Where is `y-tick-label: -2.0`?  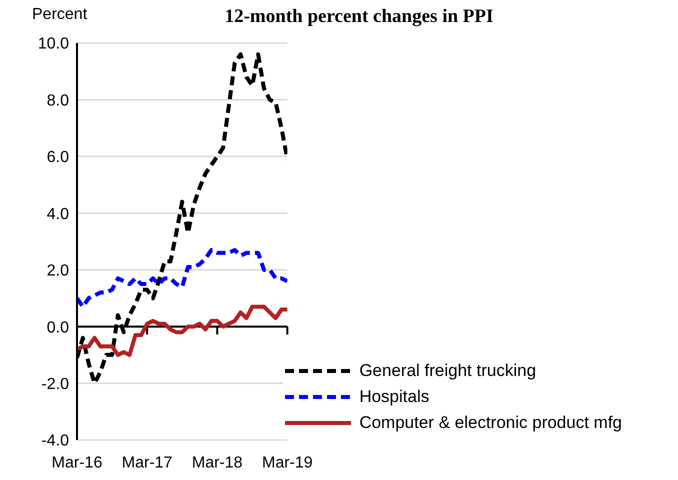
y-tick-label: -2.0 is located at coordinates (55, 384).